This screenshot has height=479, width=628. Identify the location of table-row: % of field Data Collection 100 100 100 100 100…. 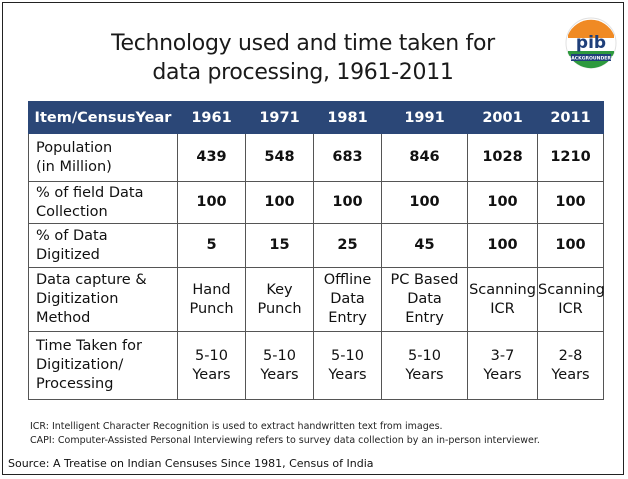
(316, 202).